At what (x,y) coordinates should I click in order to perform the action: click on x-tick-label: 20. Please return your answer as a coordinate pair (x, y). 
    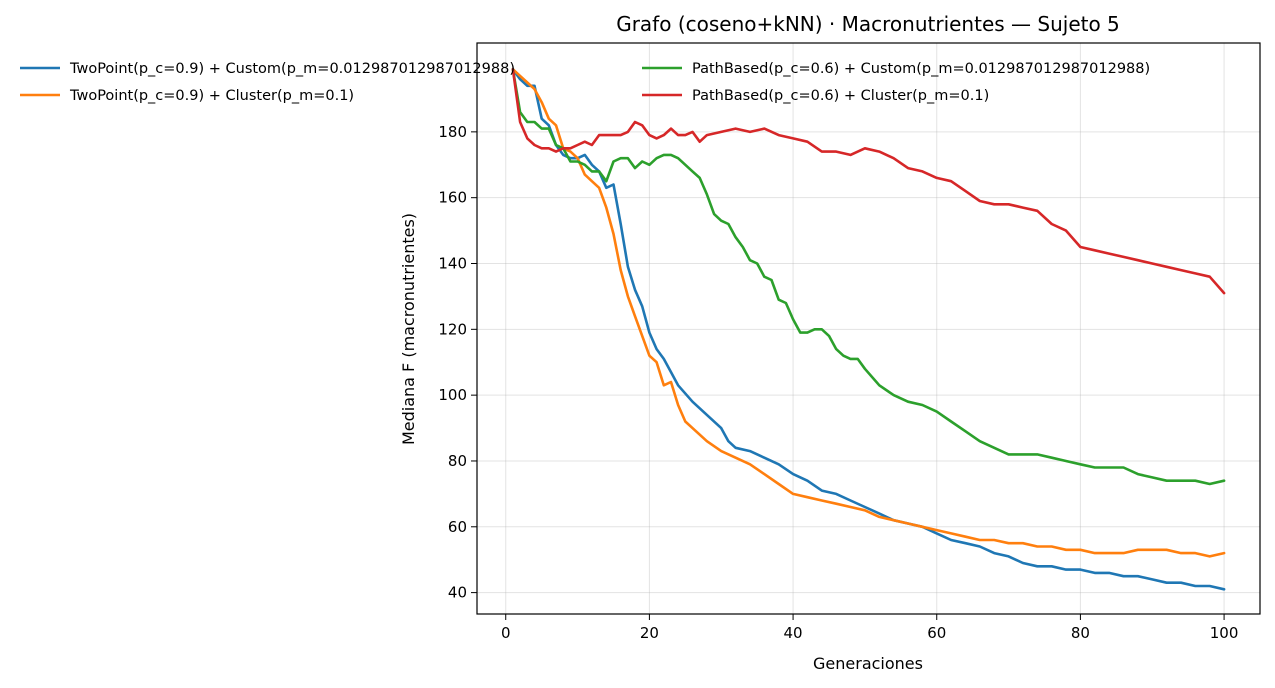
    Looking at the image, I should click on (649, 633).